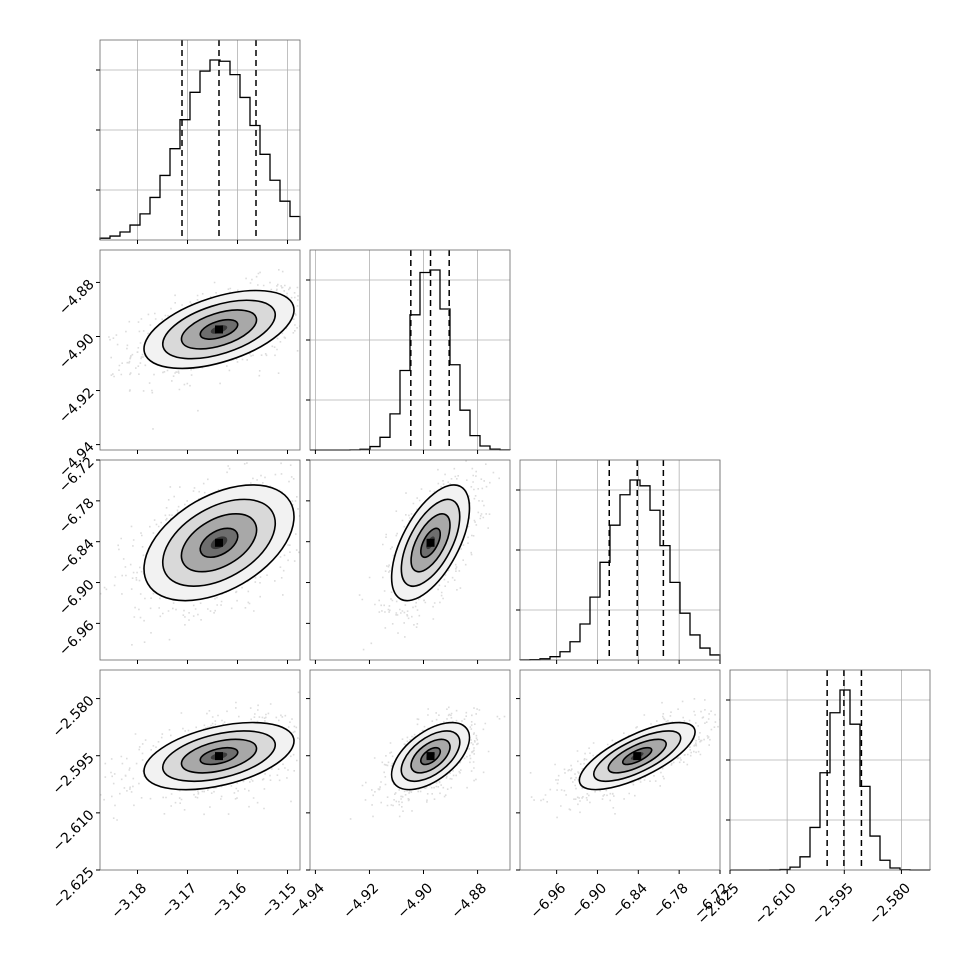 This screenshot has width=970, height=970. Describe the element at coordinates (77, 516) in the screenshot. I see `y-tick-label: −6.78` at that location.